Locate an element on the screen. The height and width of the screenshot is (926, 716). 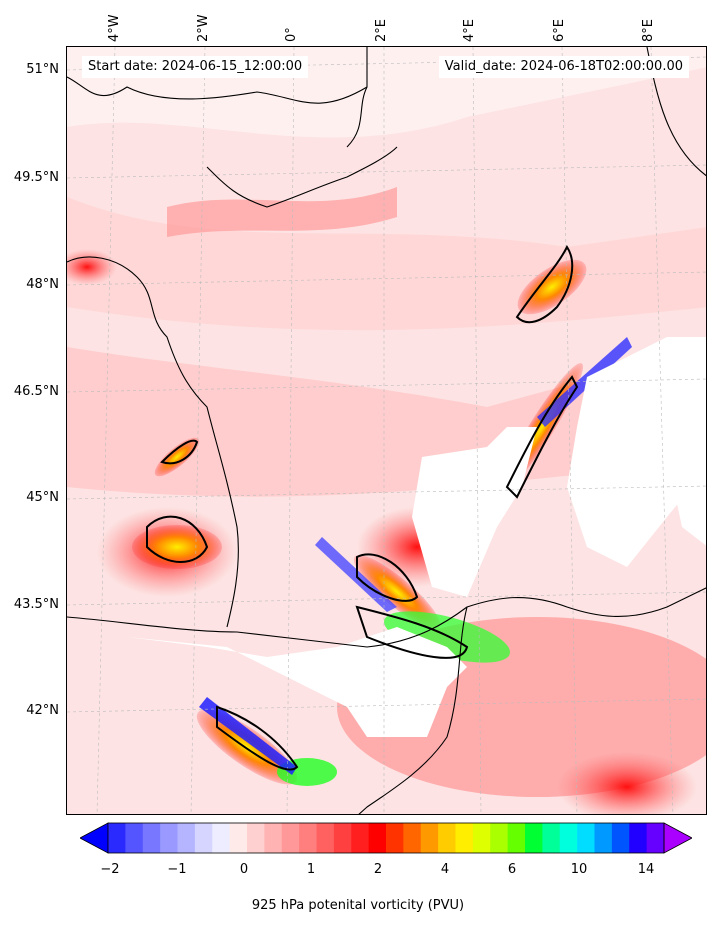
lat-label-48: 48°N is located at coordinates (42, 284).